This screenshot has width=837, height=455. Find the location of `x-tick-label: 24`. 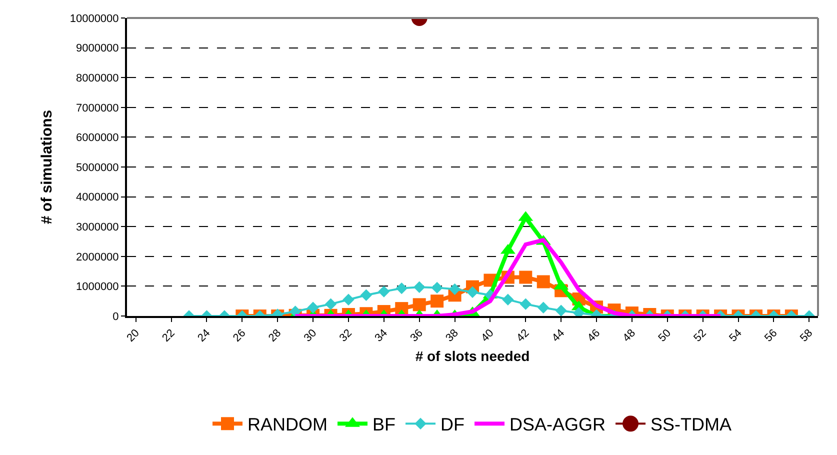

x-tick-label: 24 is located at coordinates (204, 335).